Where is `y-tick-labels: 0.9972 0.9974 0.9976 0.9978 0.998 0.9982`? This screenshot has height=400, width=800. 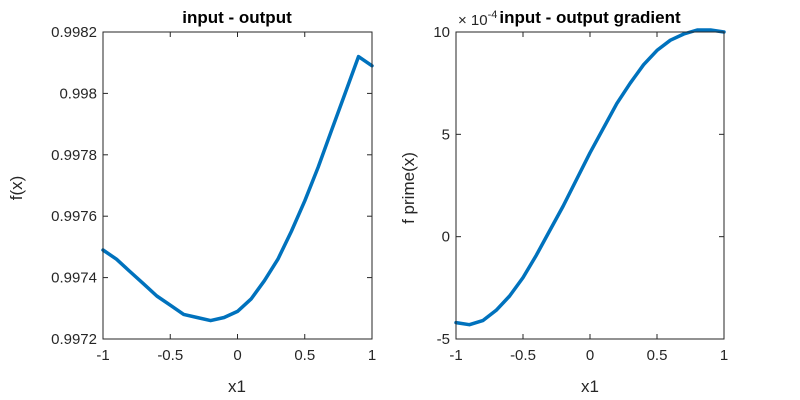 y-tick-labels: 0.9972 0.9974 0.9976 0.9978 0.998 0.9982 is located at coordinates (74, 186).